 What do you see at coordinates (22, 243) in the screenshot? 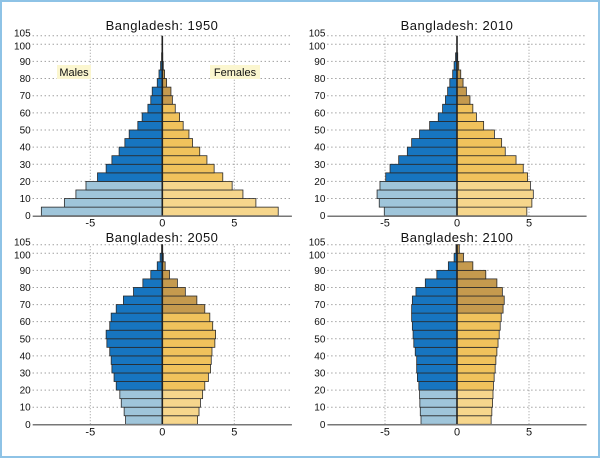
I see `y-tick-label: 105` at bounding box center [22, 243].